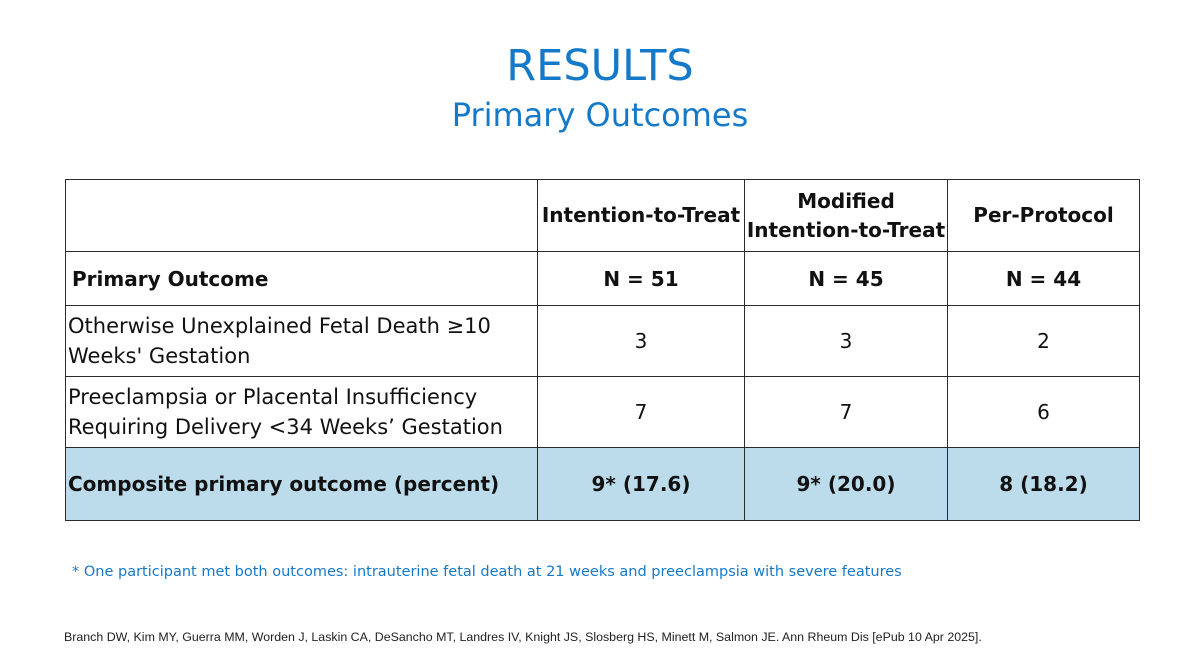 The image size is (1200, 666). What do you see at coordinates (846, 412) in the screenshot?
I see `preeclampsia-mitt: 7` at bounding box center [846, 412].